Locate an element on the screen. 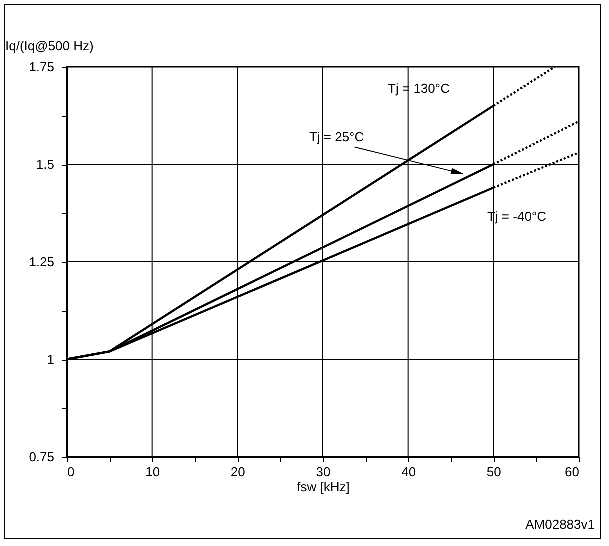  x-tick-label: 0 is located at coordinates (71, 472).